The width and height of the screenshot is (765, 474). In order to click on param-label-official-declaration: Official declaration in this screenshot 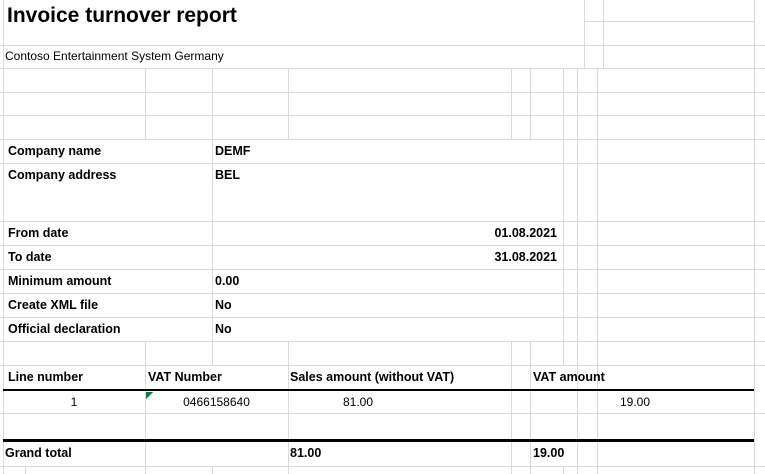, I will do `click(64, 329)`.